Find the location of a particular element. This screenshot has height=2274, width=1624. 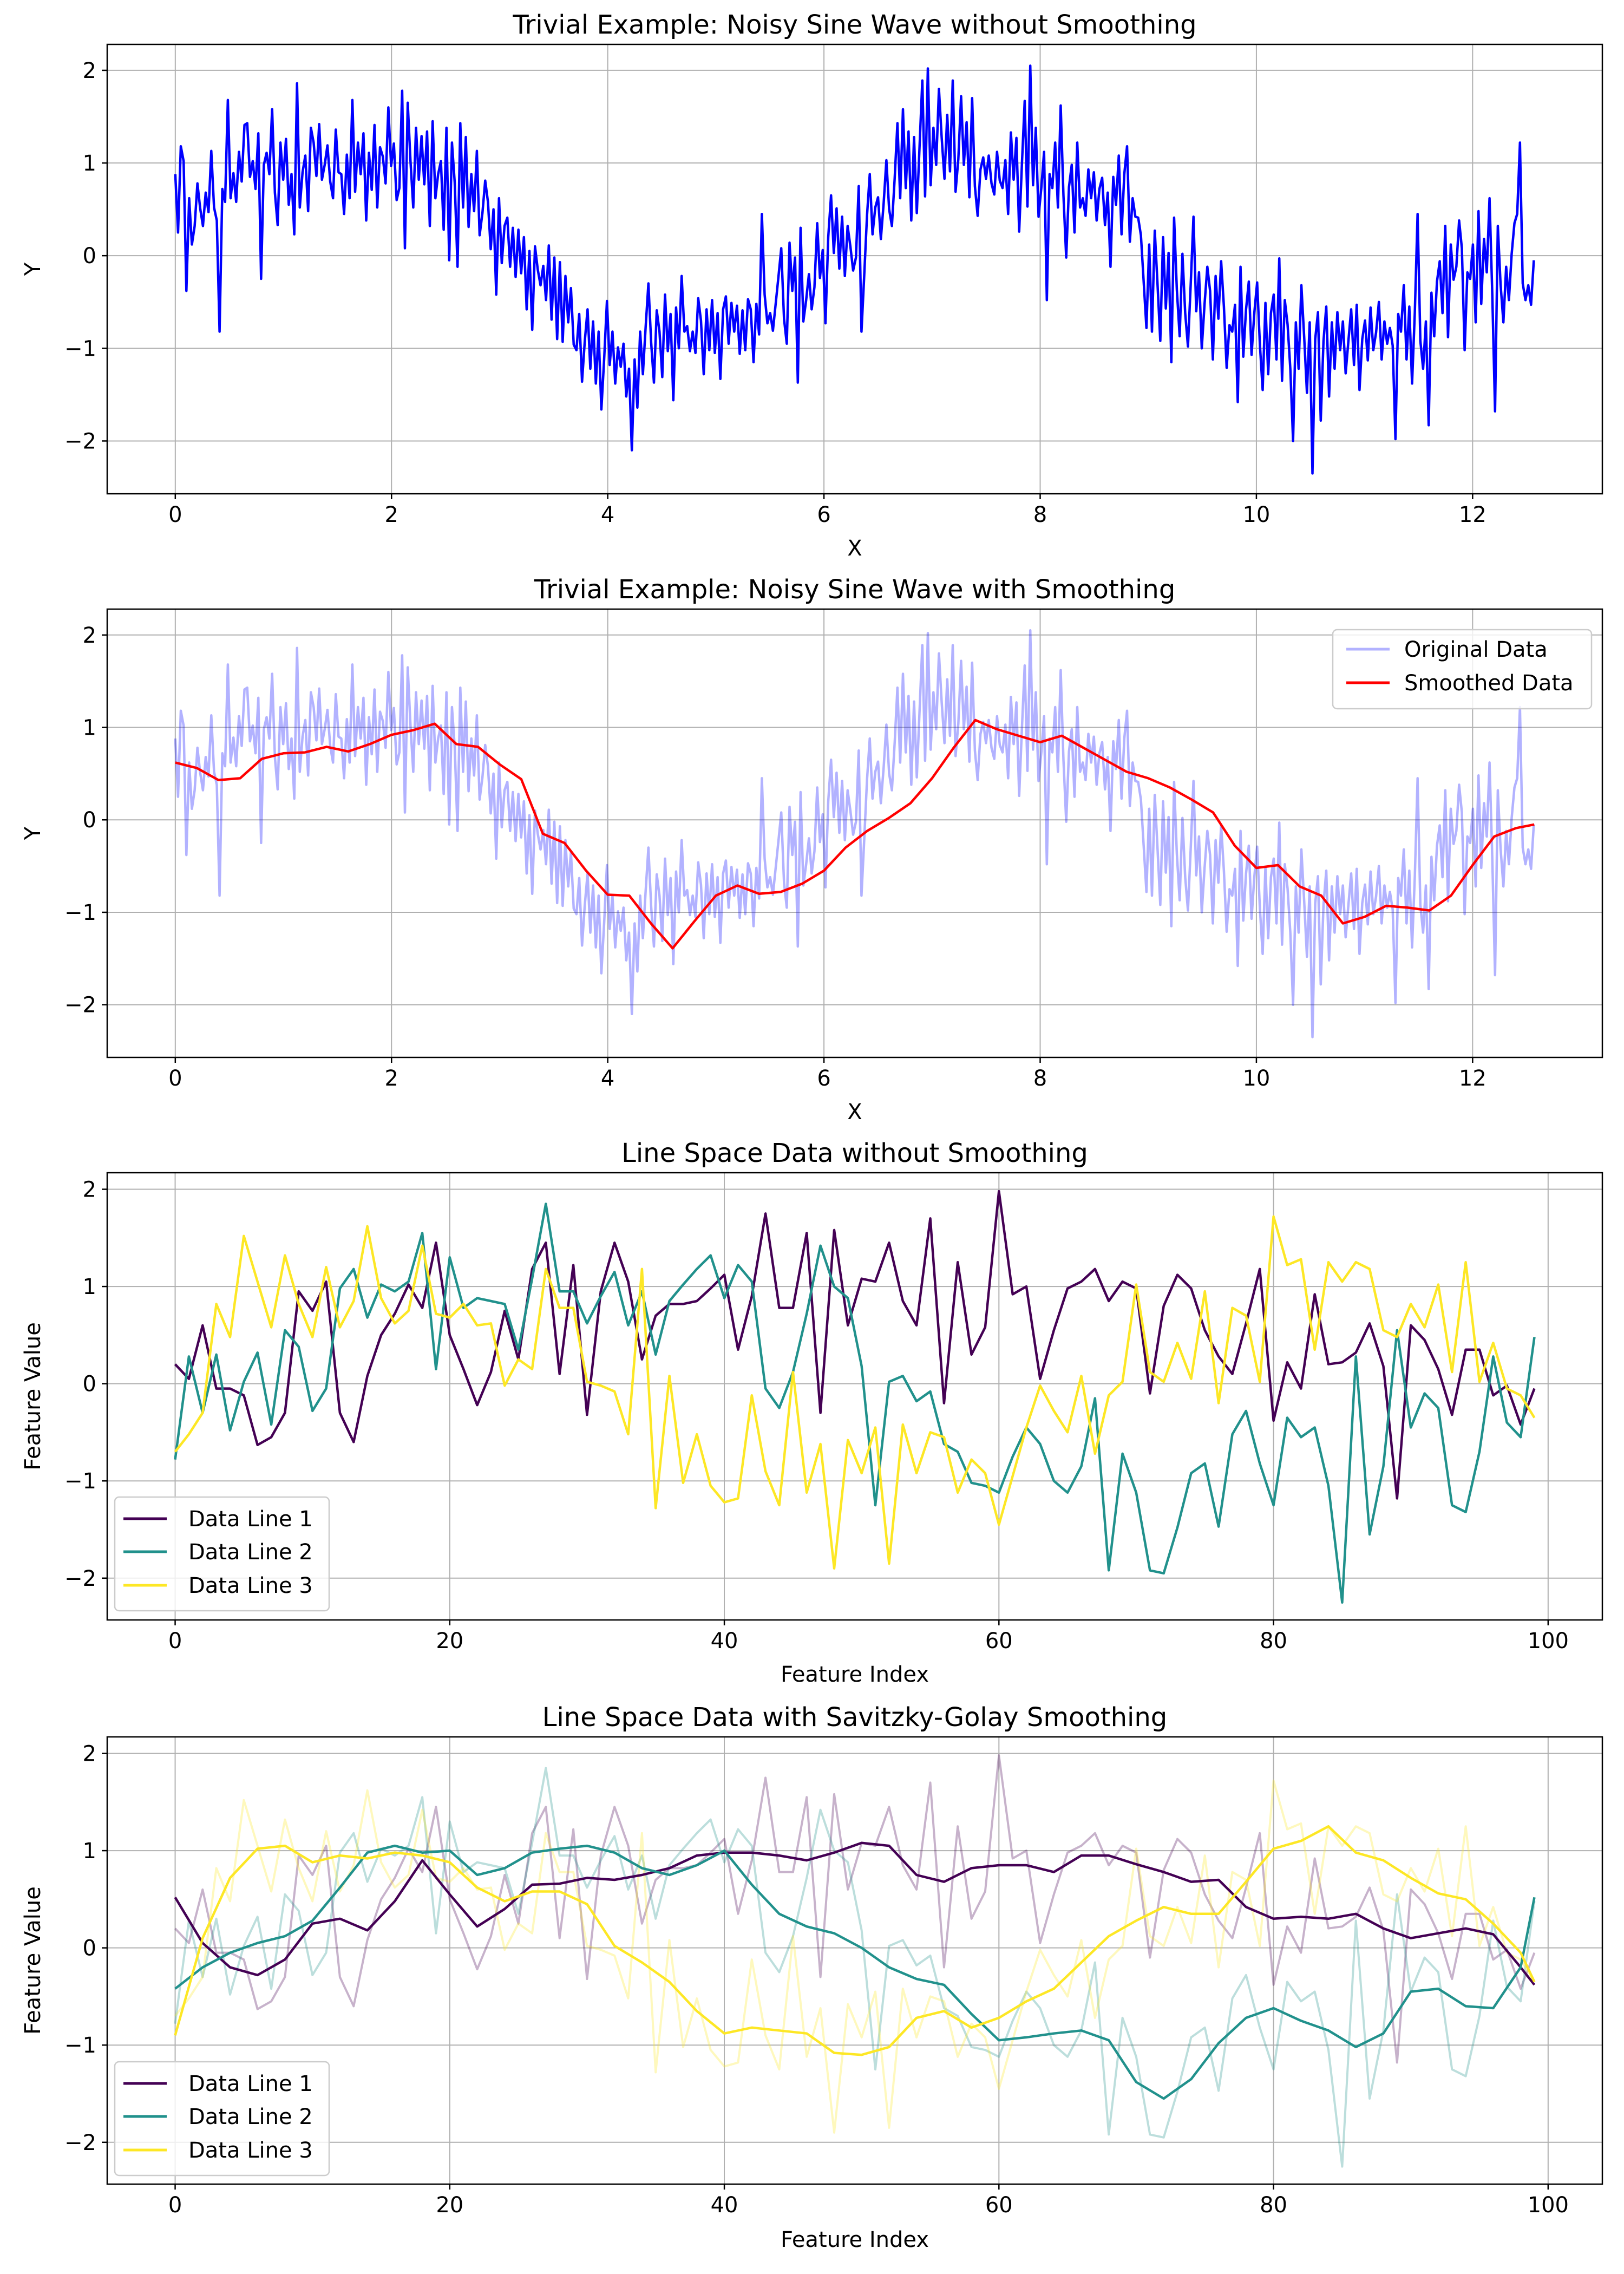

series-line-smoothed-data is located at coordinates (855, 834).